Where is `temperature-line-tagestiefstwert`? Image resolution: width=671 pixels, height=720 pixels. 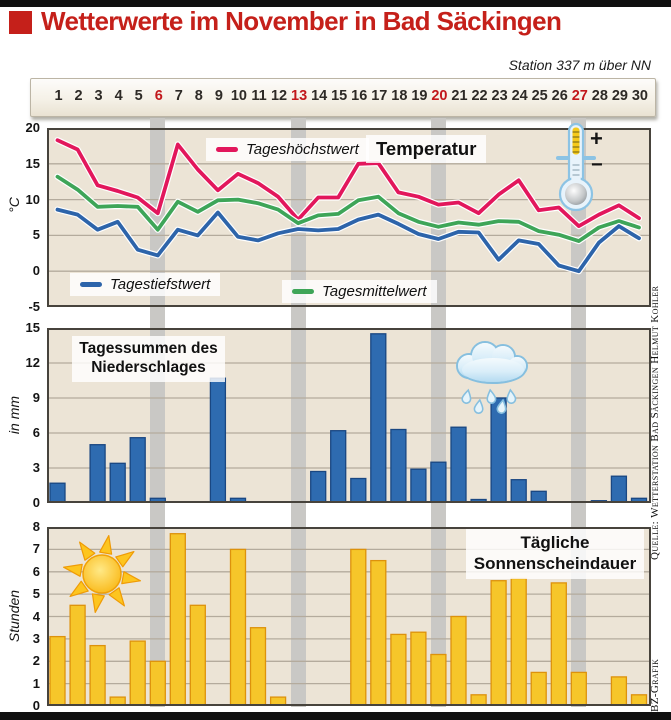
temperature-line-tagestiefstwert is located at coordinates (348, 240).